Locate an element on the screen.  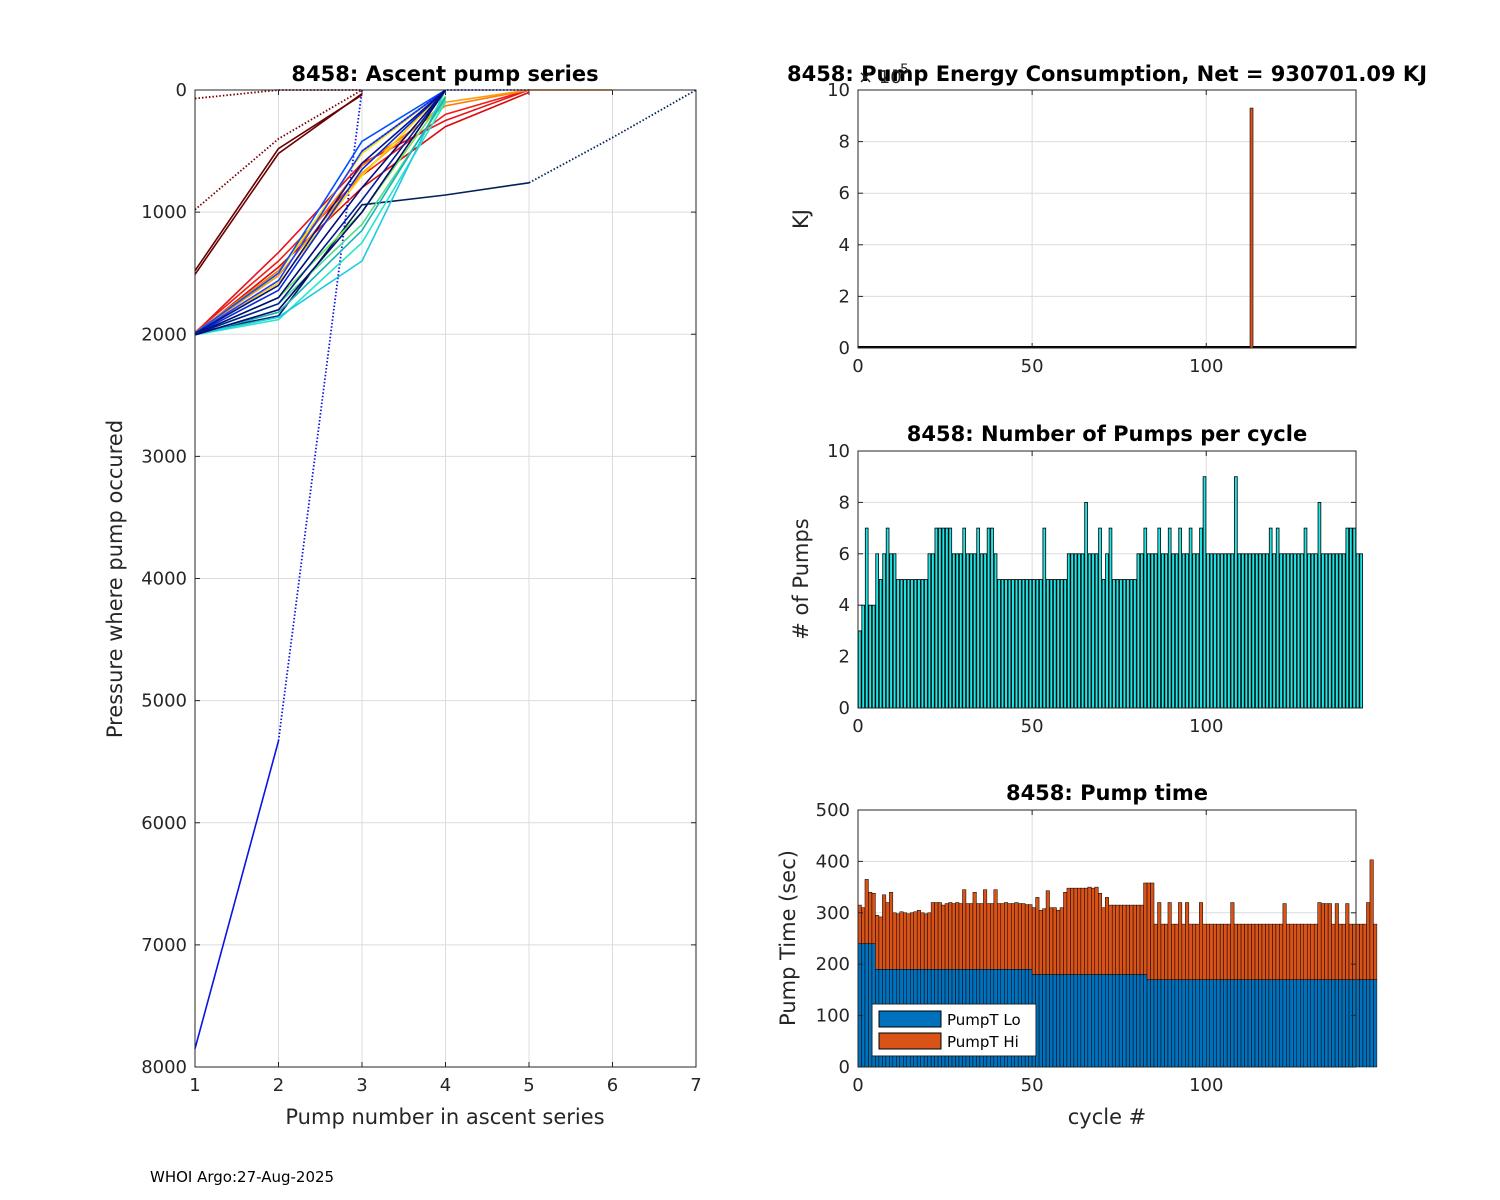
legend-swatch-hi is located at coordinates (910, 1041).